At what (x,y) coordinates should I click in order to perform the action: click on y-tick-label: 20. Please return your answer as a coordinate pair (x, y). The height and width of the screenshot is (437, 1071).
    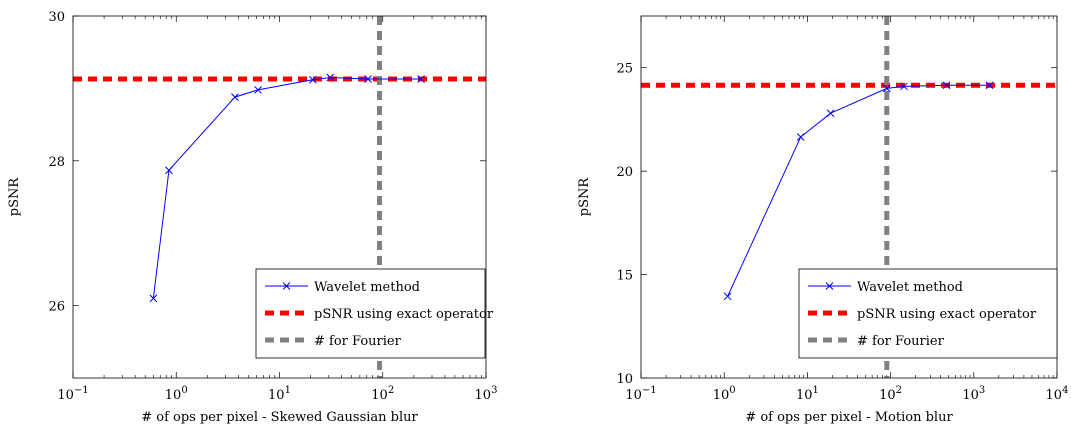
    Looking at the image, I should click on (624, 172).